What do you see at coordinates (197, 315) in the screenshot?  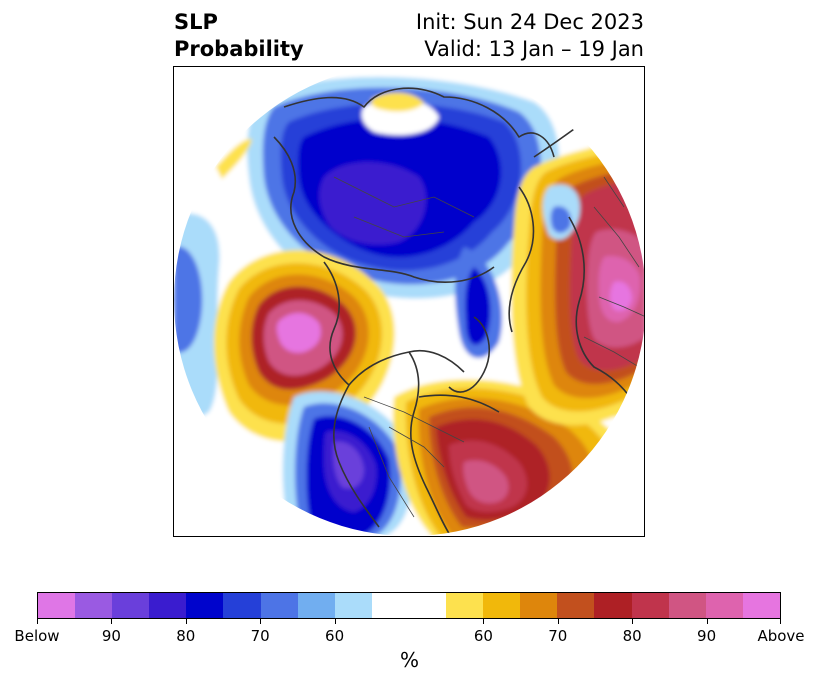 I see `anomaly-west-blue` at bounding box center [197, 315].